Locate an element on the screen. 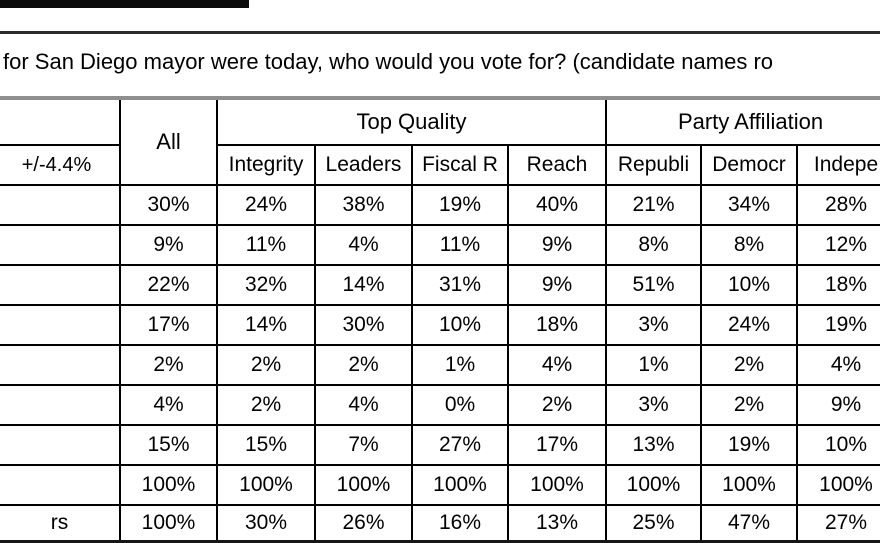 The image size is (880, 543). table-cell: 7% is located at coordinates (363, 445).